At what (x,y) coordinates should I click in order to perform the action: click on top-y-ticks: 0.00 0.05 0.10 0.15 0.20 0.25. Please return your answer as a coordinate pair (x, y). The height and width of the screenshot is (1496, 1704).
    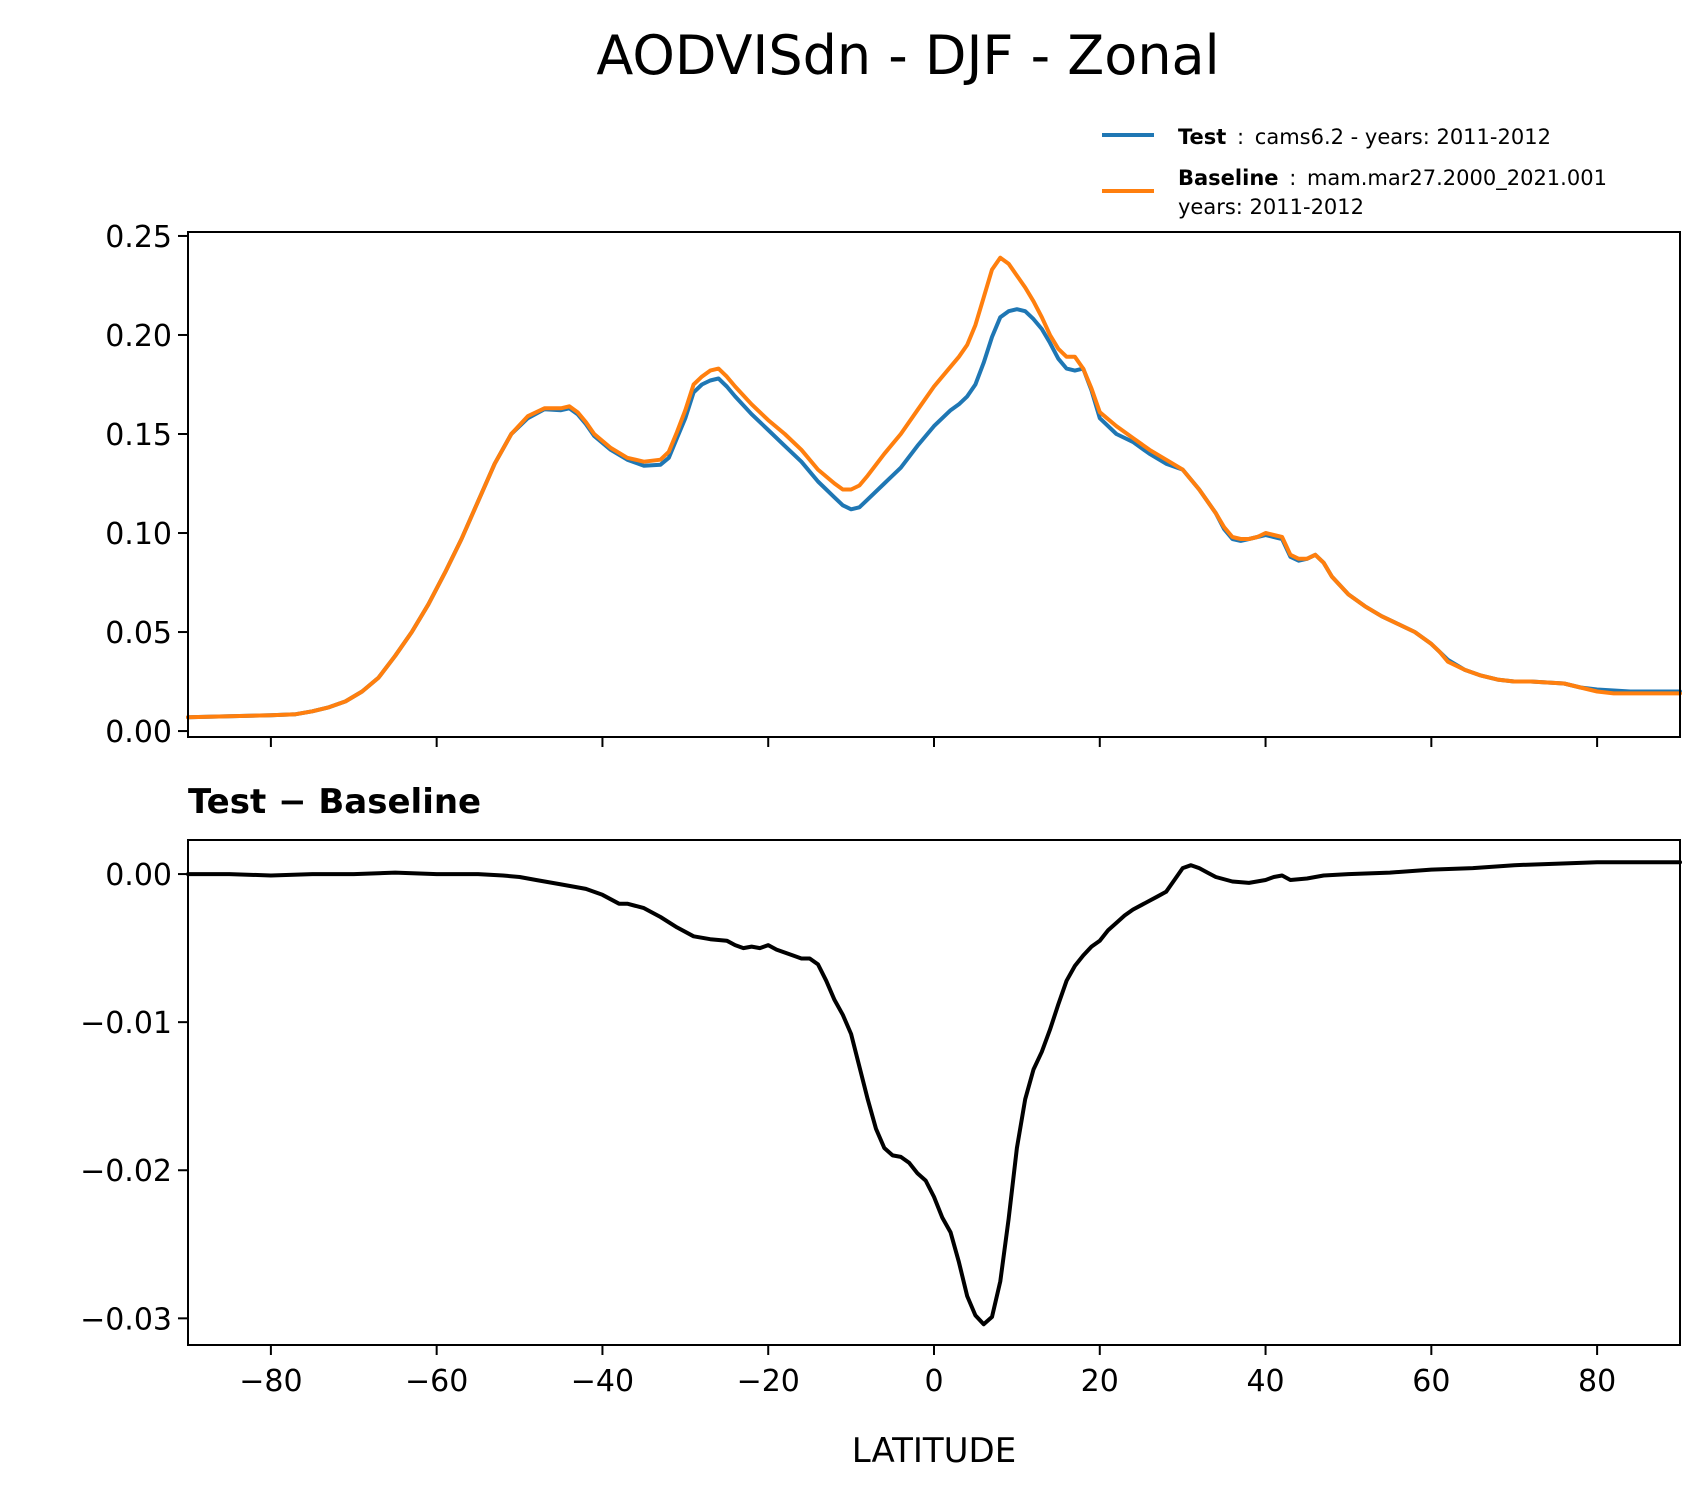
    Looking at the image, I should click on (146, 485).